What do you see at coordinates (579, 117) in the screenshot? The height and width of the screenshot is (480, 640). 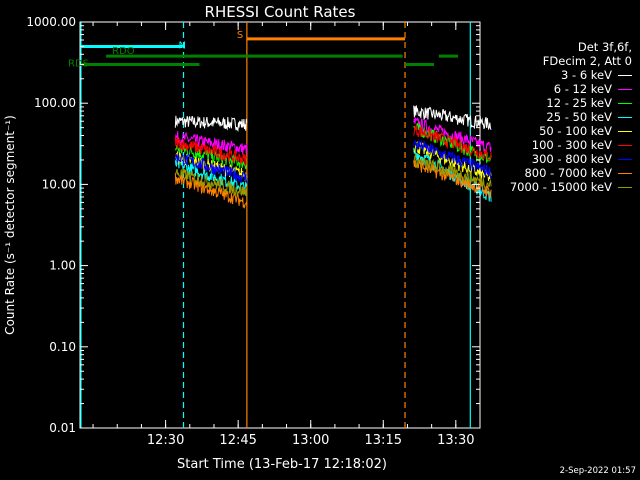 I see `legend-label: 25 - 50 keV` at bounding box center [579, 117].